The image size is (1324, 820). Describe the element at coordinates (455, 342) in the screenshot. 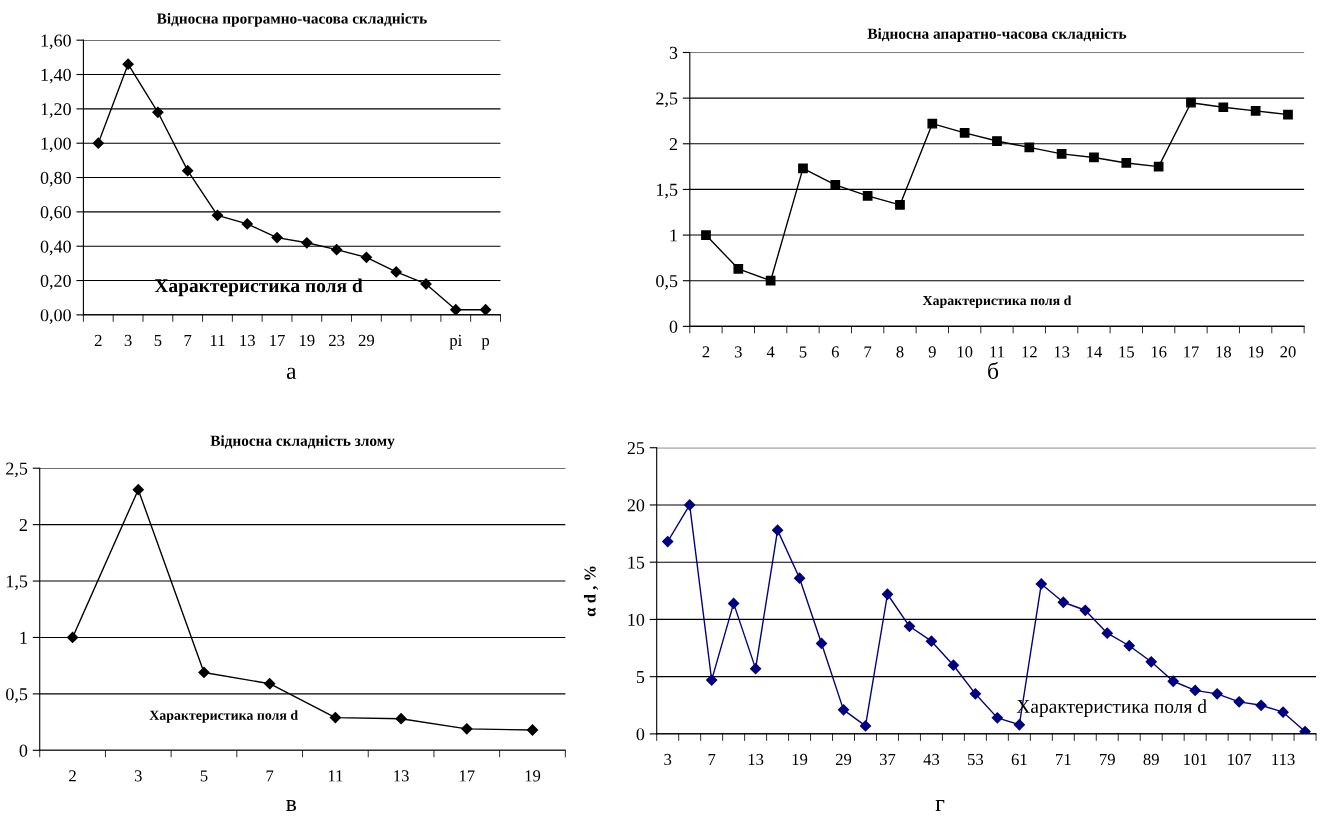

I see `x-tick-label: pi` at that location.